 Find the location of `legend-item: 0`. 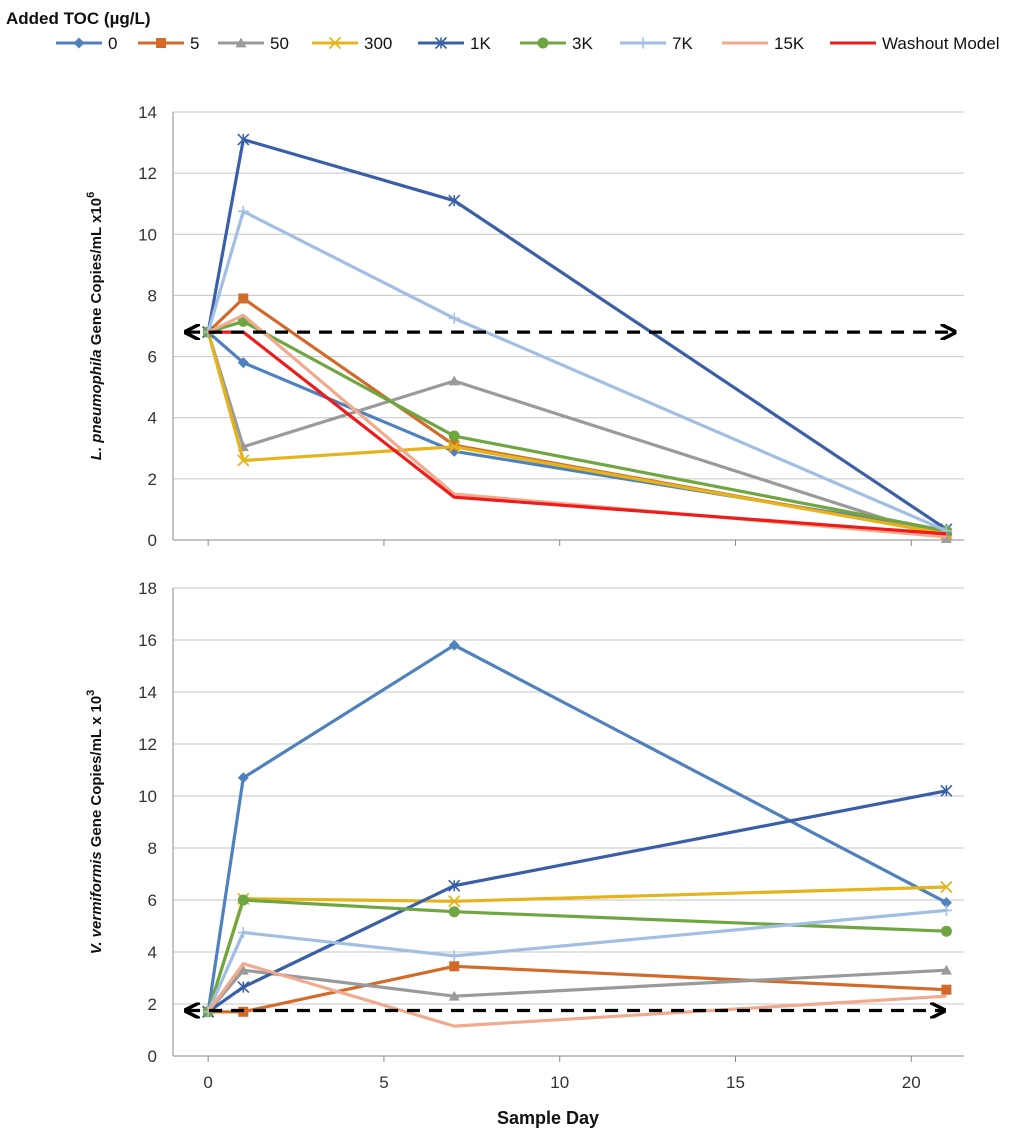

legend-item: 0 is located at coordinates (86, 43).